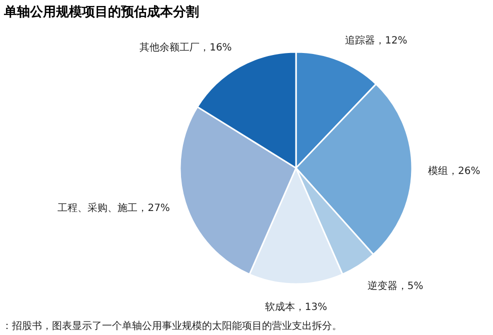  I want to click on slice-label: 模组，26%, so click(454, 171).